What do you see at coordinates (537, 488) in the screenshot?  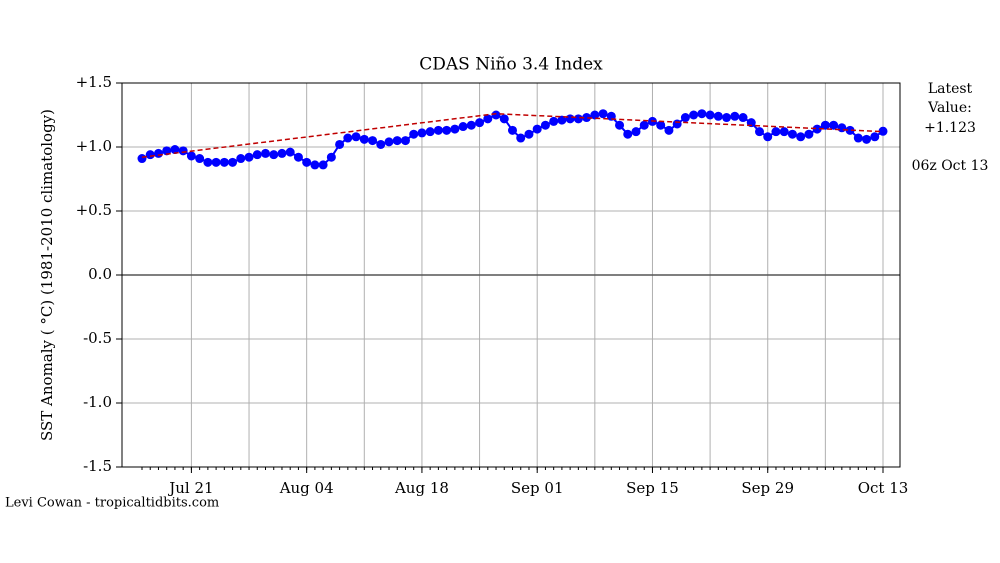 I see `x-tick-label: Sep 01` at bounding box center [537, 488].